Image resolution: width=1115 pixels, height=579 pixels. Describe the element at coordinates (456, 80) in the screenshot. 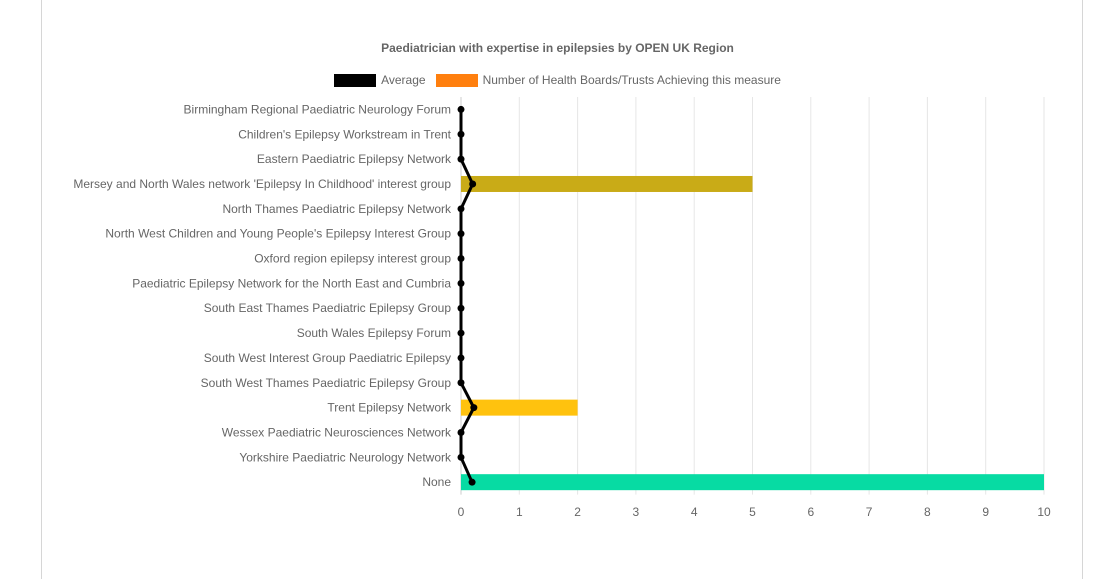

I see `legend-swatch-count` at that location.